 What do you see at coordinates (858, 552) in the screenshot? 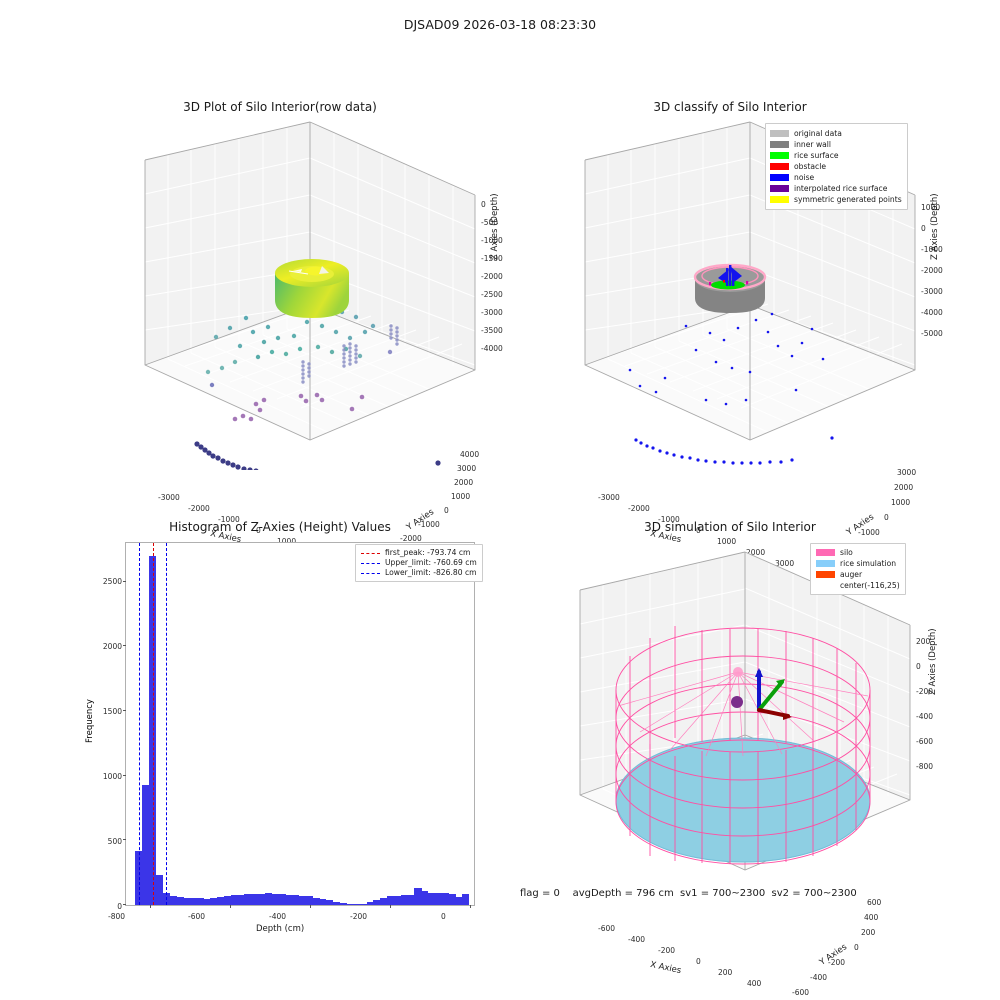
I see `legend-item: silo` at bounding box center [858, 552].